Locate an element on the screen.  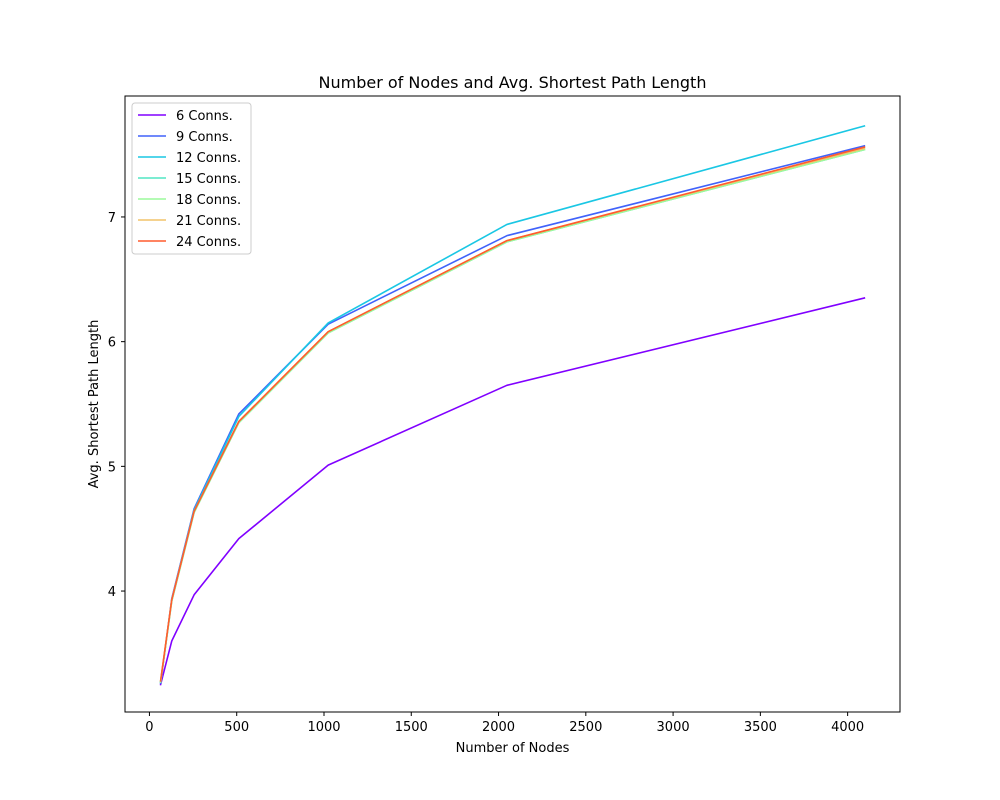
y-tick-label: 7 is located at coordinates (112, 218).